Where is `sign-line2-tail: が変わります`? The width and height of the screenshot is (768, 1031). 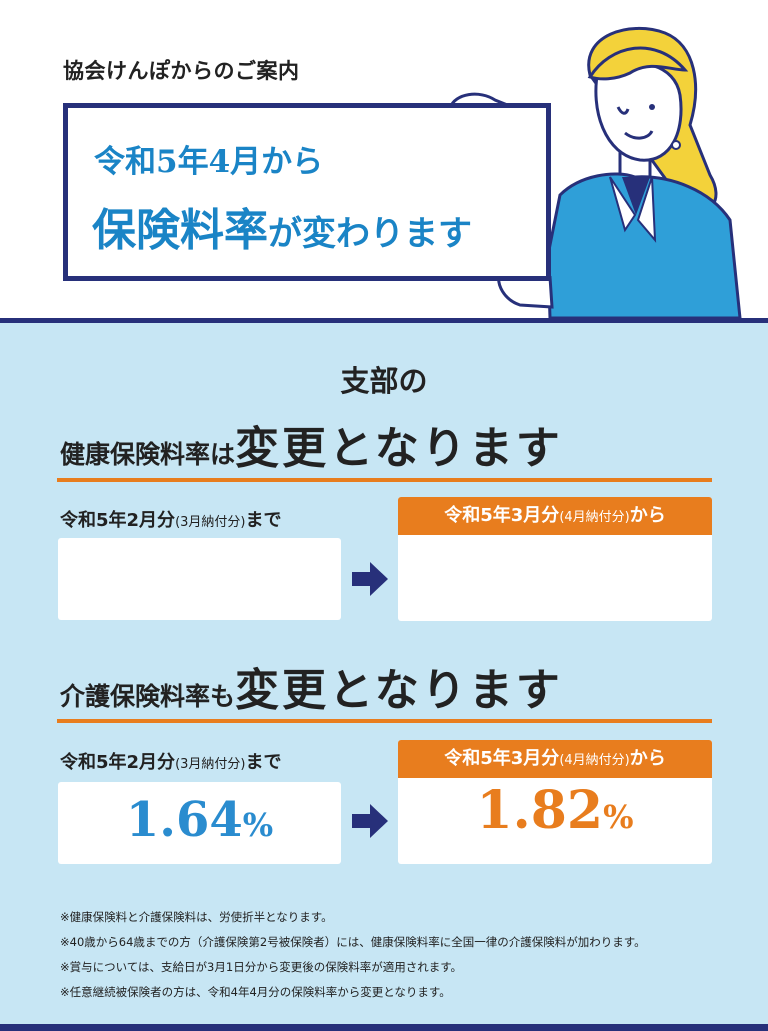 sign-line2-tail: が変わります is located at coordinates (370, 234).